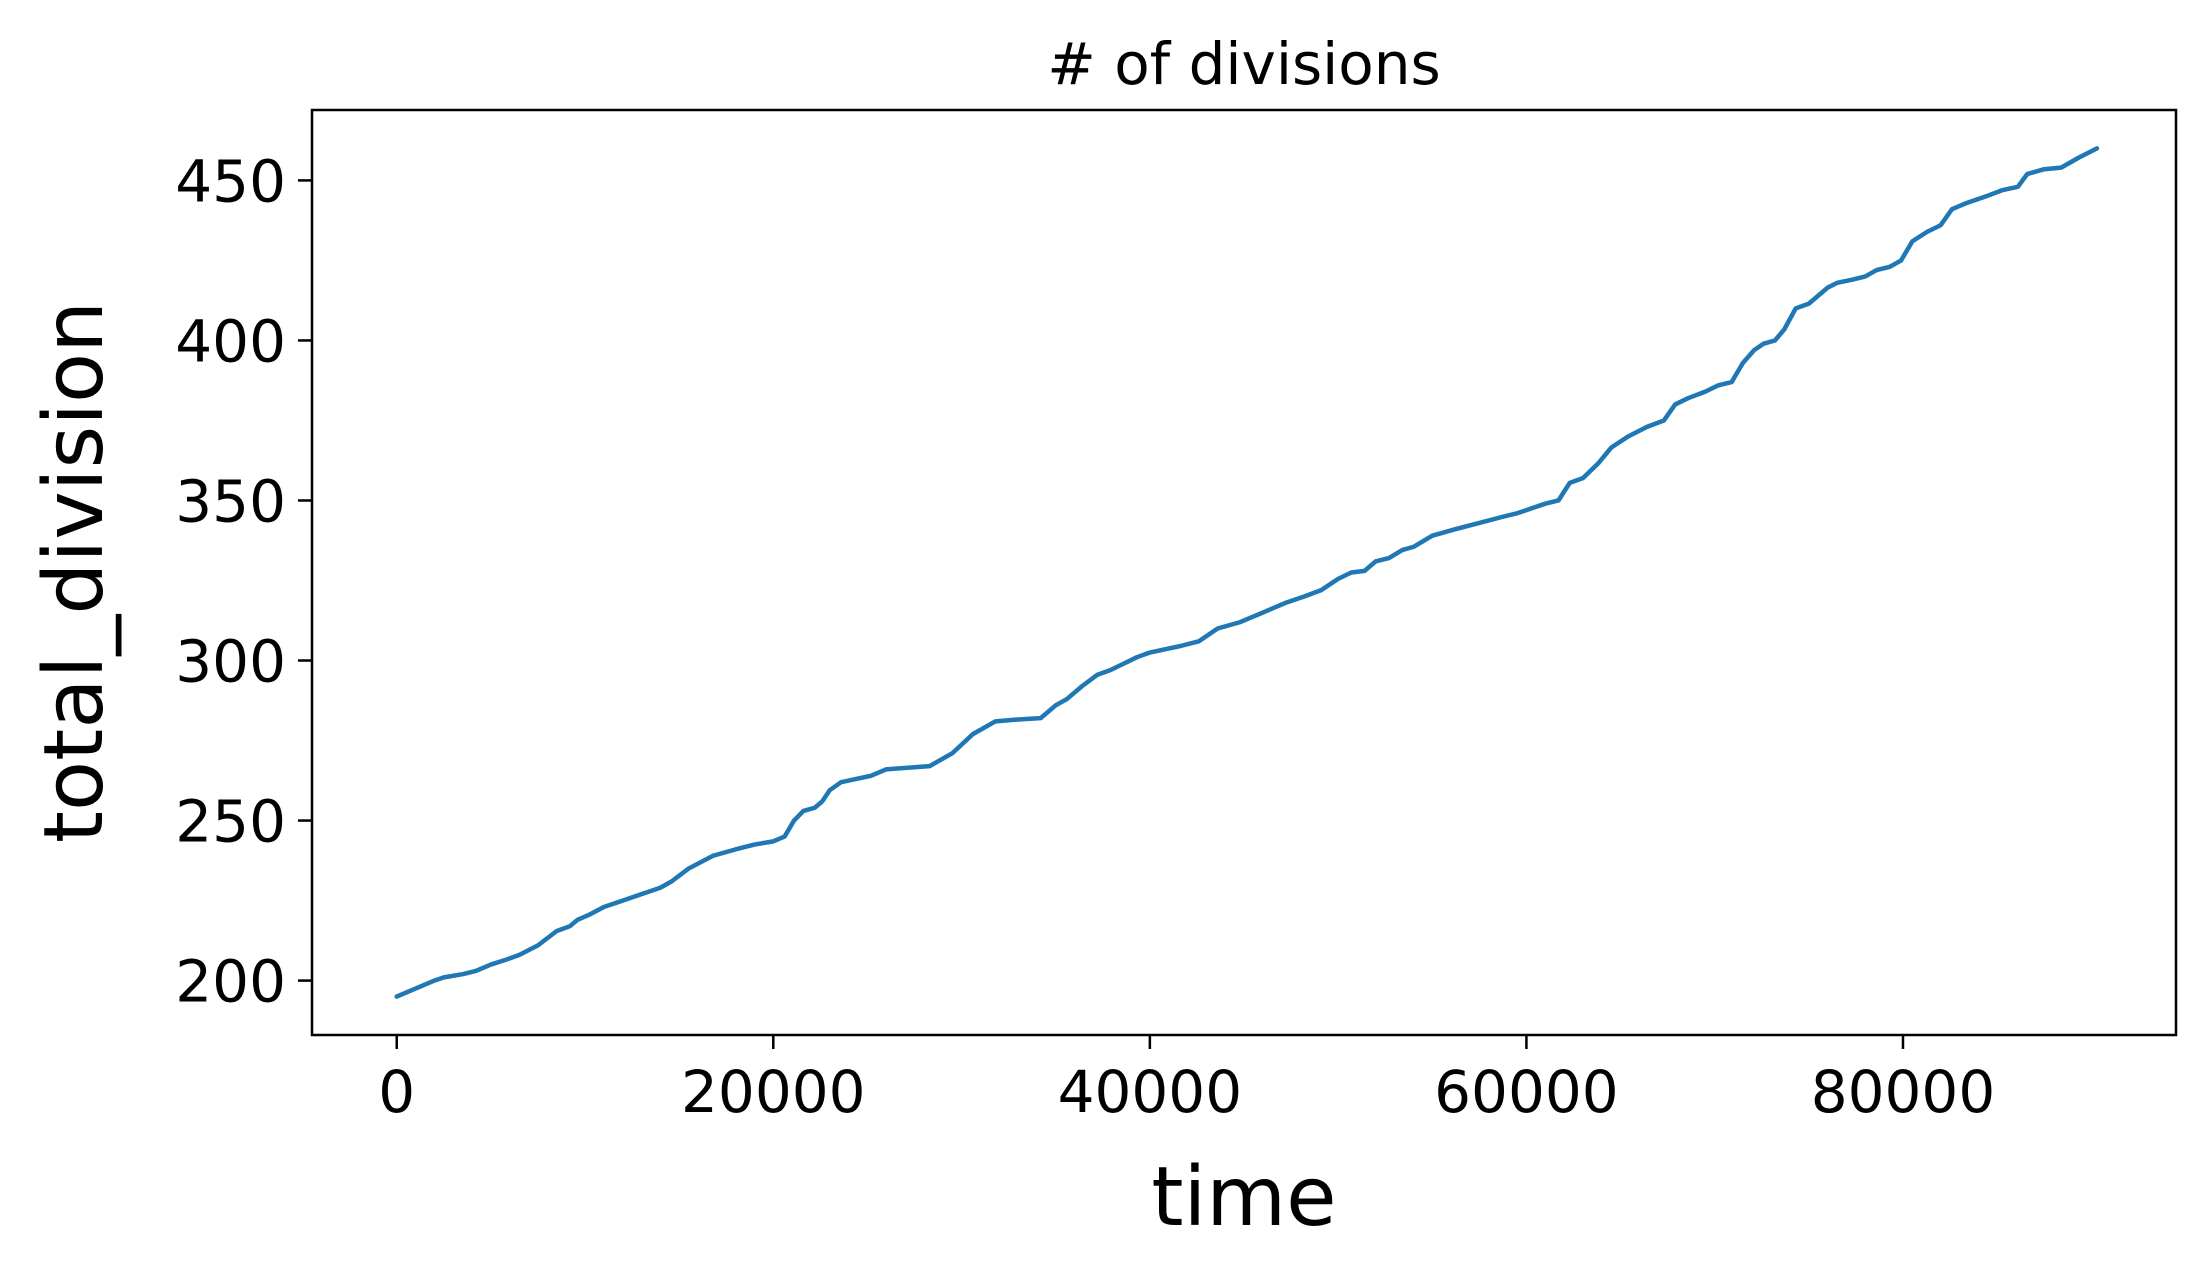 The height and width of the screenshot is (1274, 2202). What do you see at coordinates (1150, 1092) in the screenshot?
I see `x-tick-label: 40000` at bounding box center [1150, 1092].